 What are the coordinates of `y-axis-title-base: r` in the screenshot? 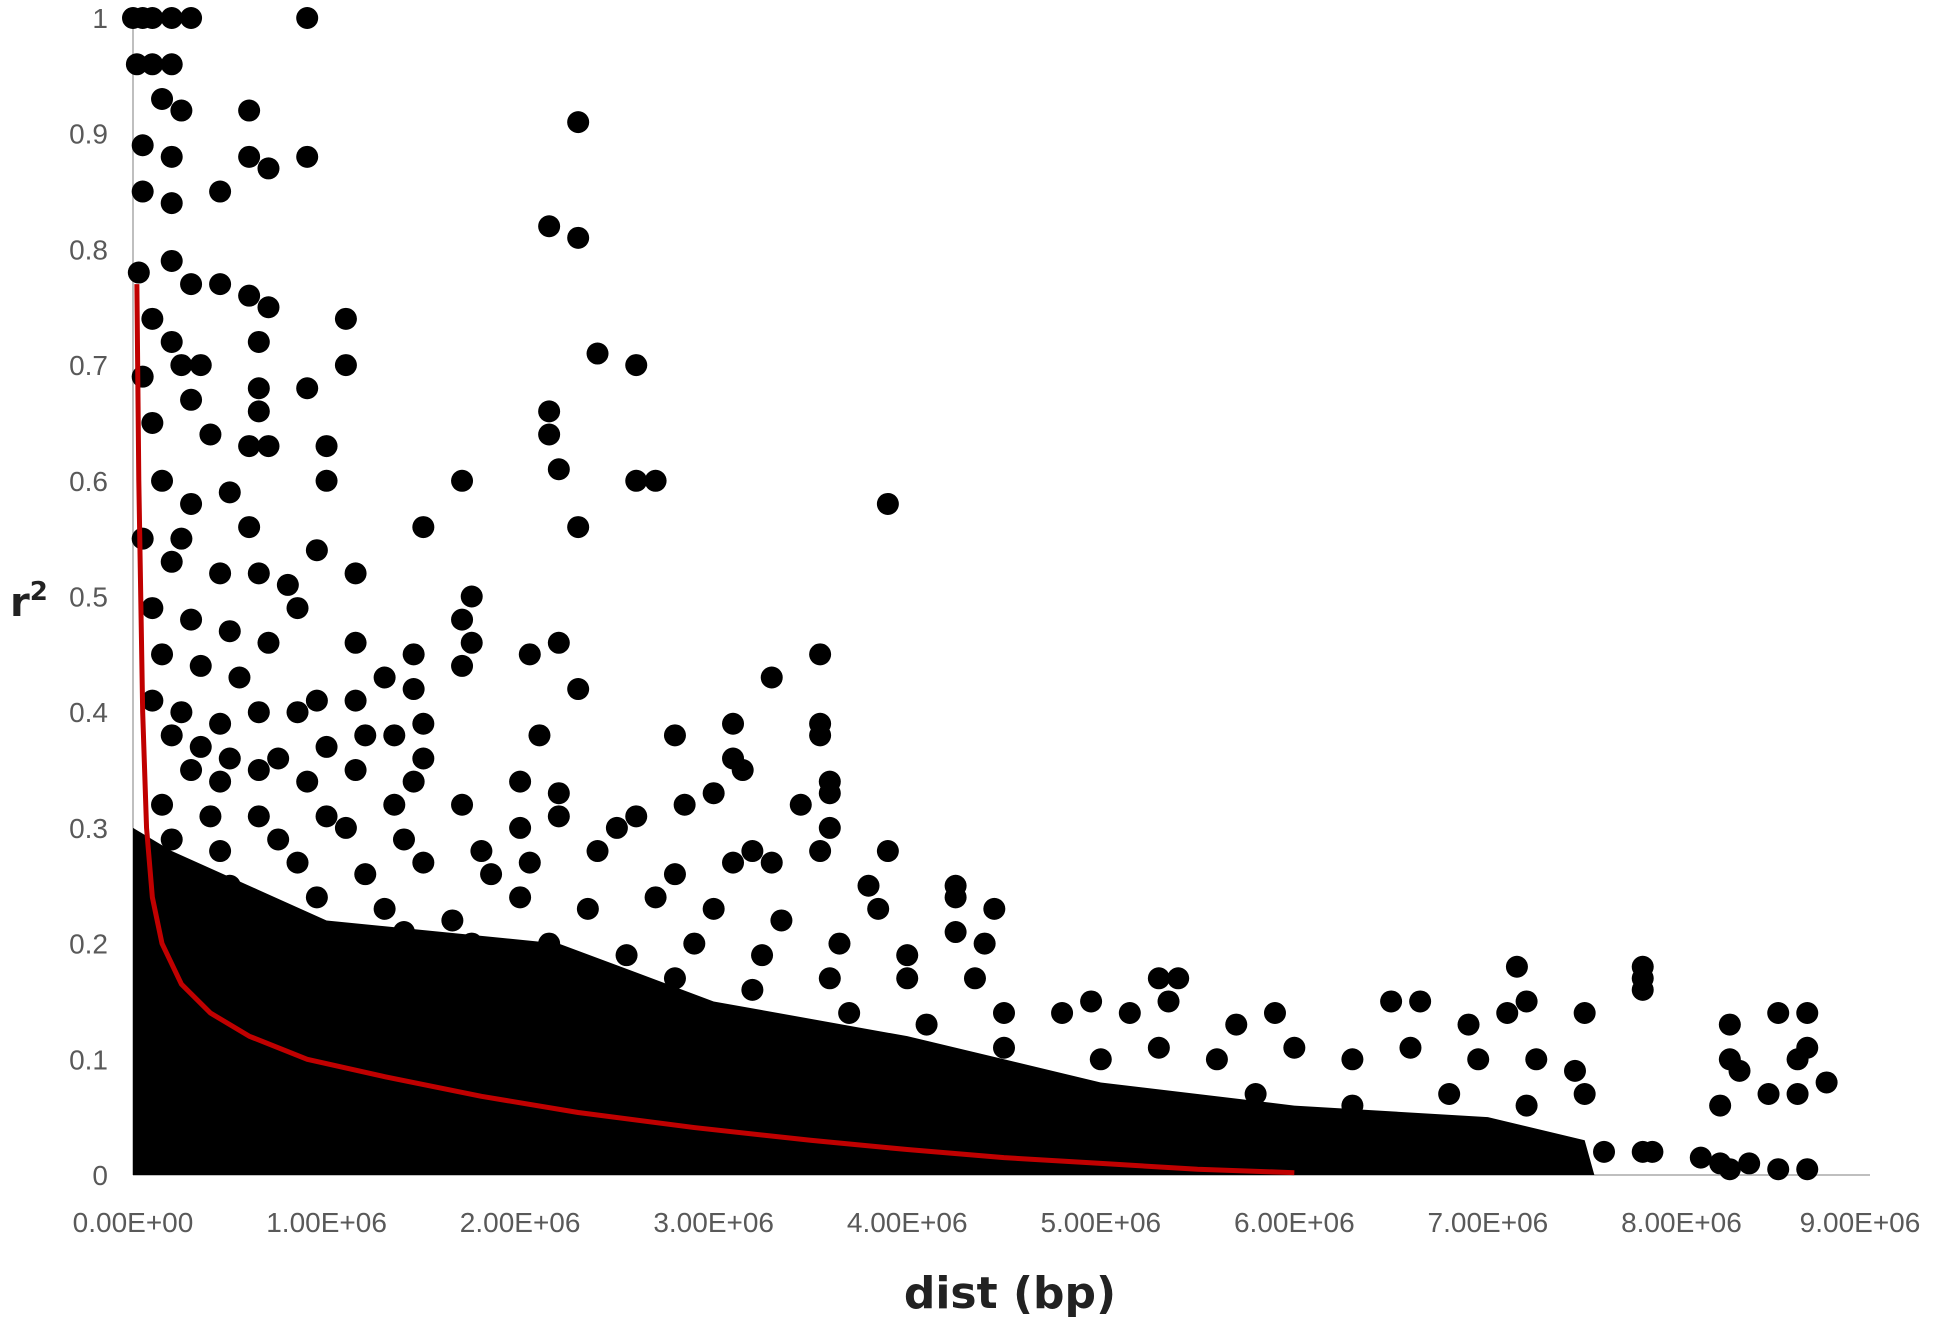 It's located at (20, 603).